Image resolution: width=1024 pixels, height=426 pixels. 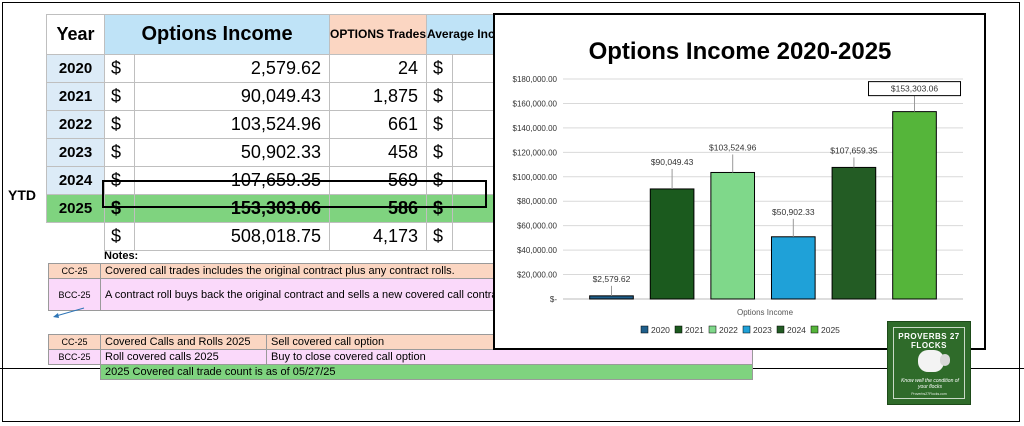 I want to click on trades-value: 569, so click(x=378, y=180).